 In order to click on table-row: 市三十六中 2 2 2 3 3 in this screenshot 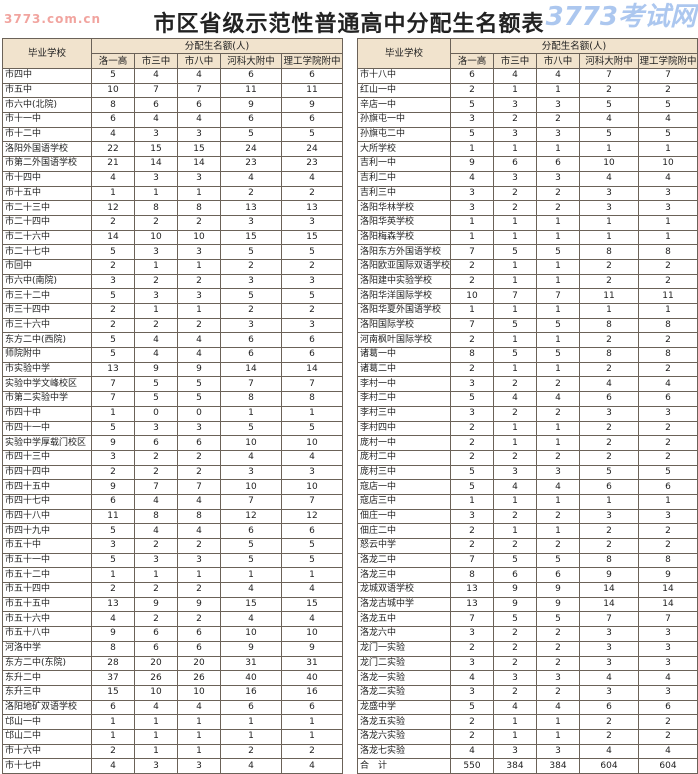, I will do `click(173, 325)`.